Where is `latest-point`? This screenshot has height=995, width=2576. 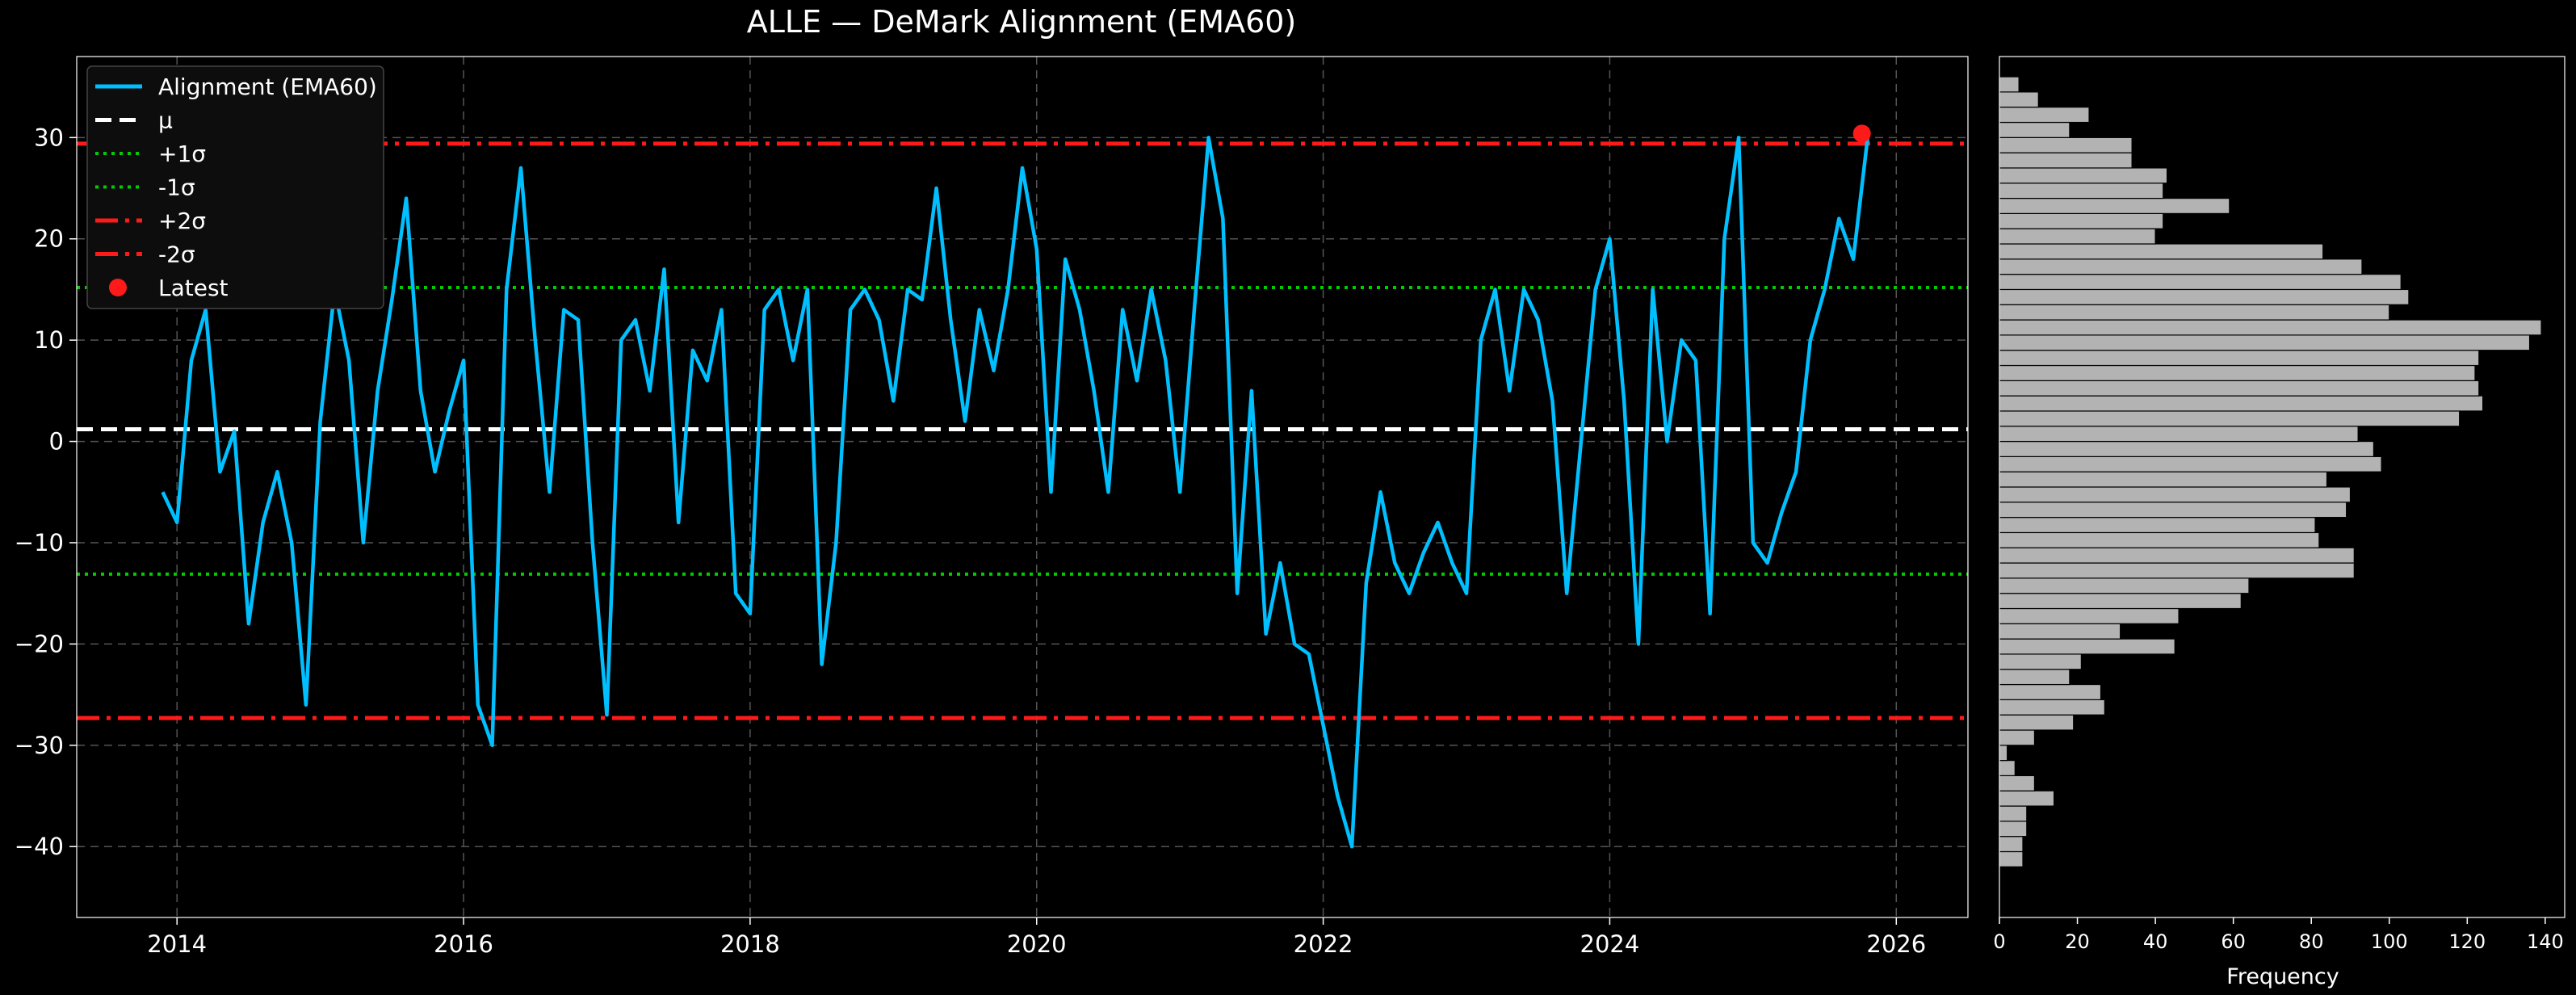
latest-point is located at coordinates (1861, 133).